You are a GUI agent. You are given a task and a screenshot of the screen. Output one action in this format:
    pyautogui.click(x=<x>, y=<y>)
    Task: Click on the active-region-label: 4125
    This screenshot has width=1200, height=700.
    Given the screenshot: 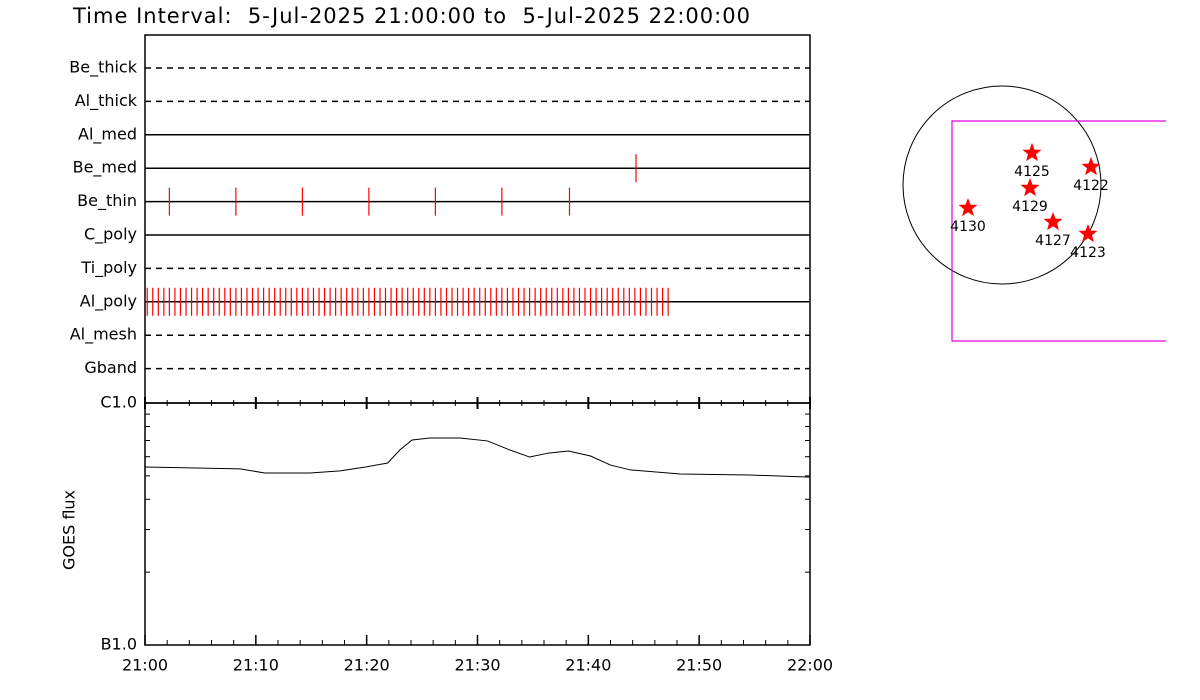 What is the action you would take?
    pyautogui.click(x=1032, y=172)
    